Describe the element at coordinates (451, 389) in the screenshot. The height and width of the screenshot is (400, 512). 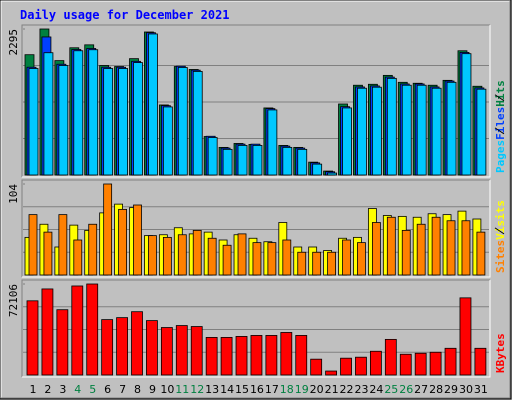
I see `x-tick-label: 29` at that location.